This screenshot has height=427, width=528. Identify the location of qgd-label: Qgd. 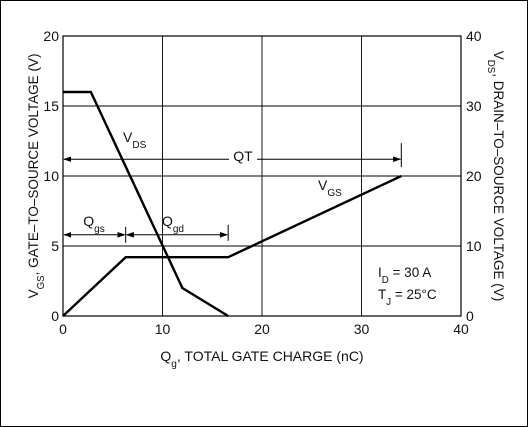
(173, 224).